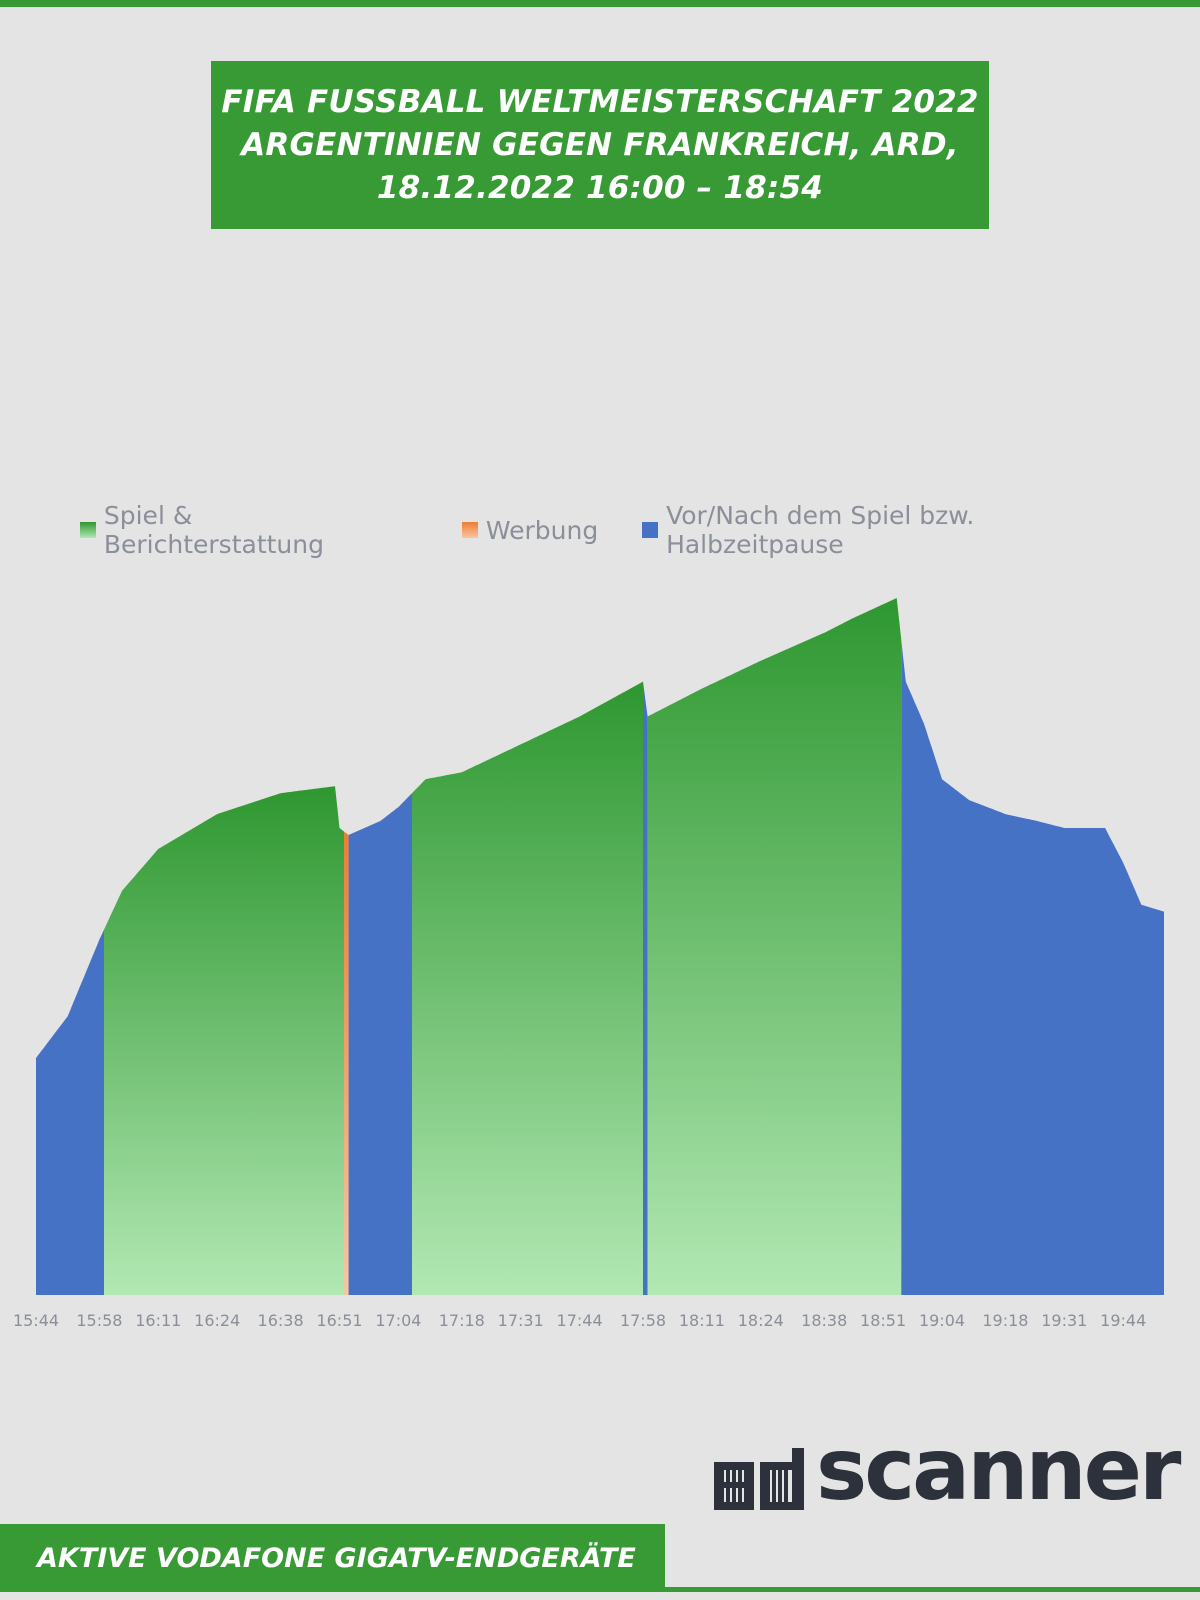 The width and height of the screenshot is (1200, 1600). I want to click on x-tick-label: 18:38, so click(824, 1320).